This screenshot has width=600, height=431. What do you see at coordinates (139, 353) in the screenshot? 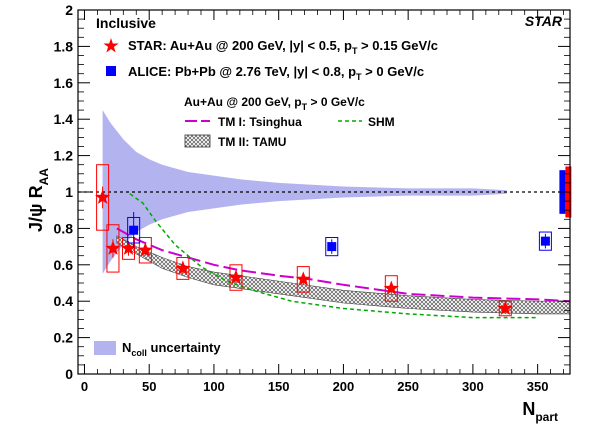
I see `legend-ncoll-text-sub: coll` at bounding box center [139, 353].